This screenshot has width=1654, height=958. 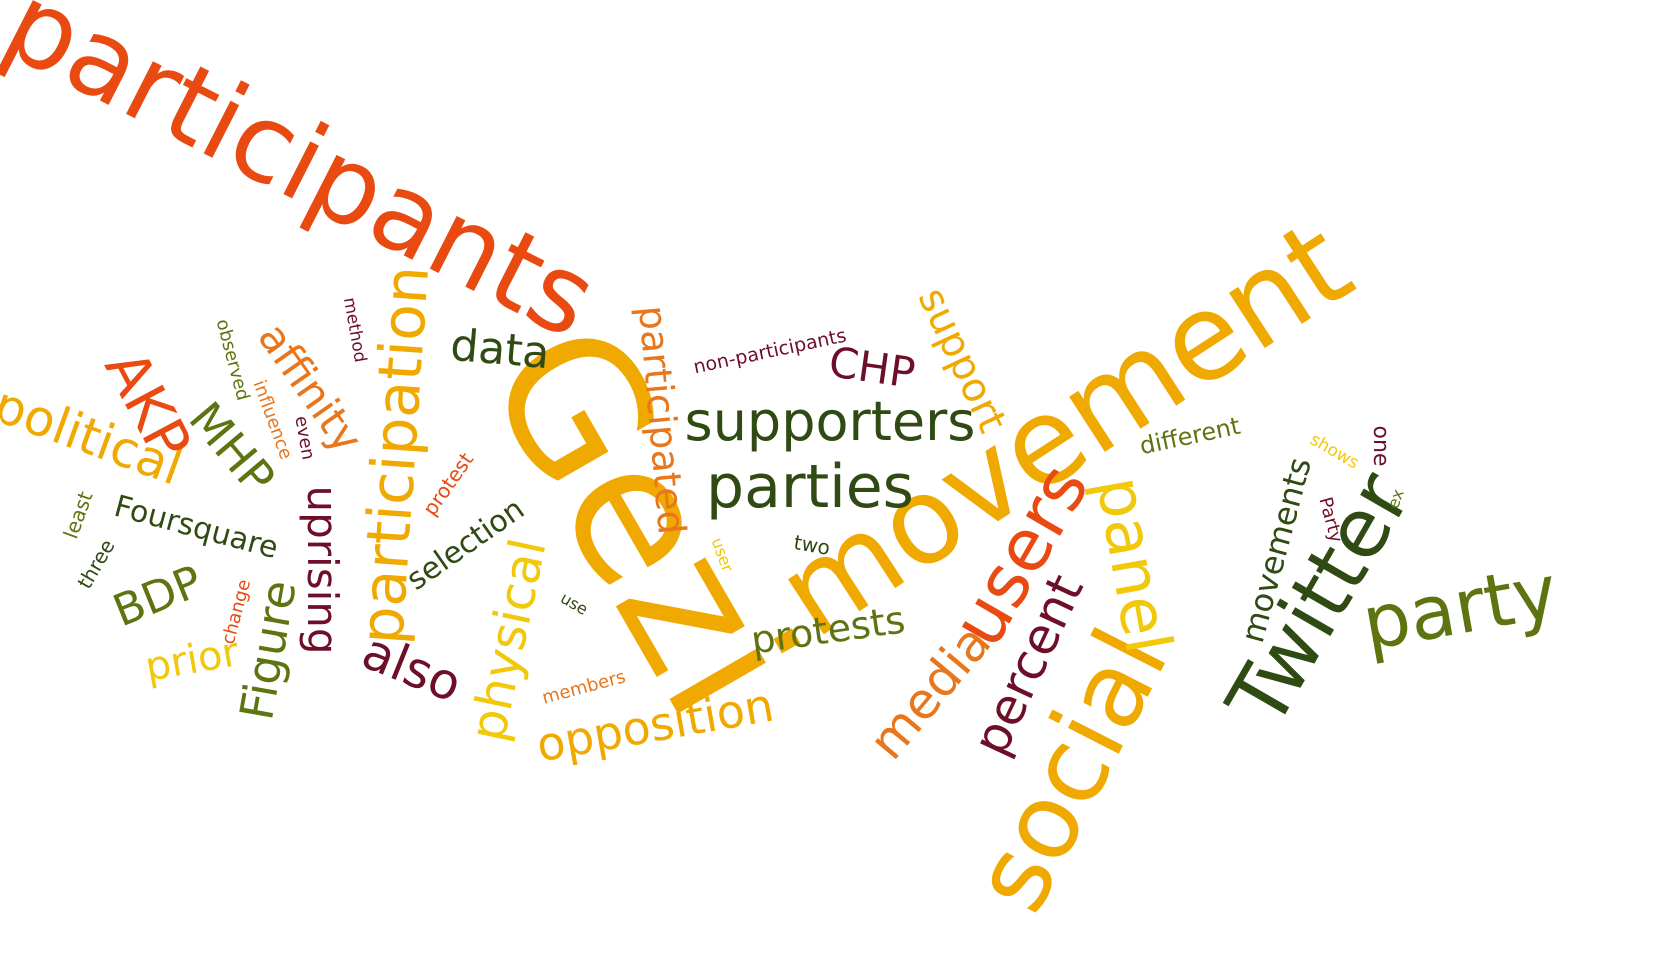 What do you see at coordinates (770, 351) in the screenshot?
I see `word-non-participants: non-participants` at bounding box center [770, 351].